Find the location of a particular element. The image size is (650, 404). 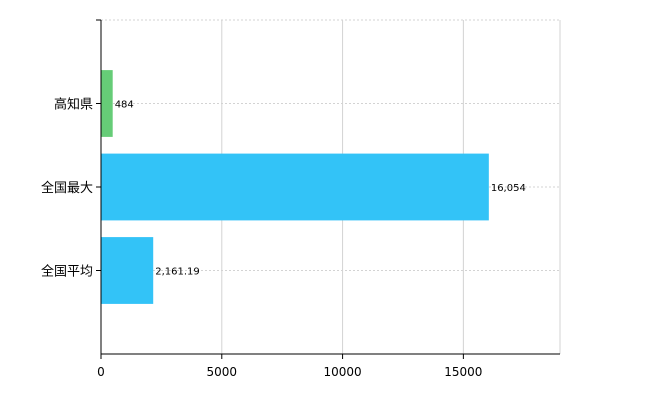

category-label: 全国平均 is located at coordinates (67, 272).